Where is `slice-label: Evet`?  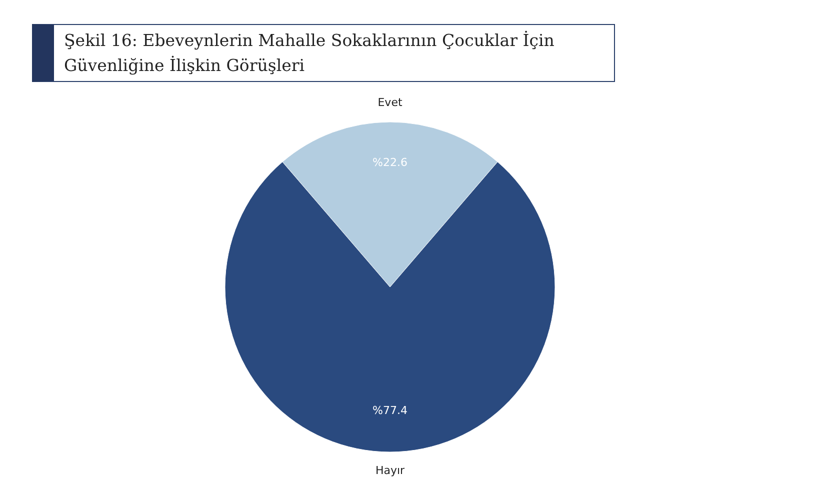
slice-label: Evet is located at coordinates (390, 102).